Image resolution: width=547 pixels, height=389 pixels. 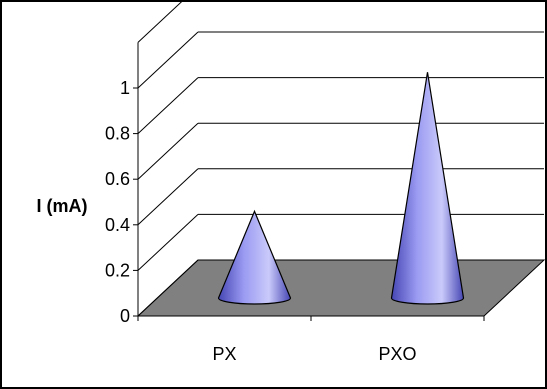 I want to click on cone-px, so click(x=254, y=257).